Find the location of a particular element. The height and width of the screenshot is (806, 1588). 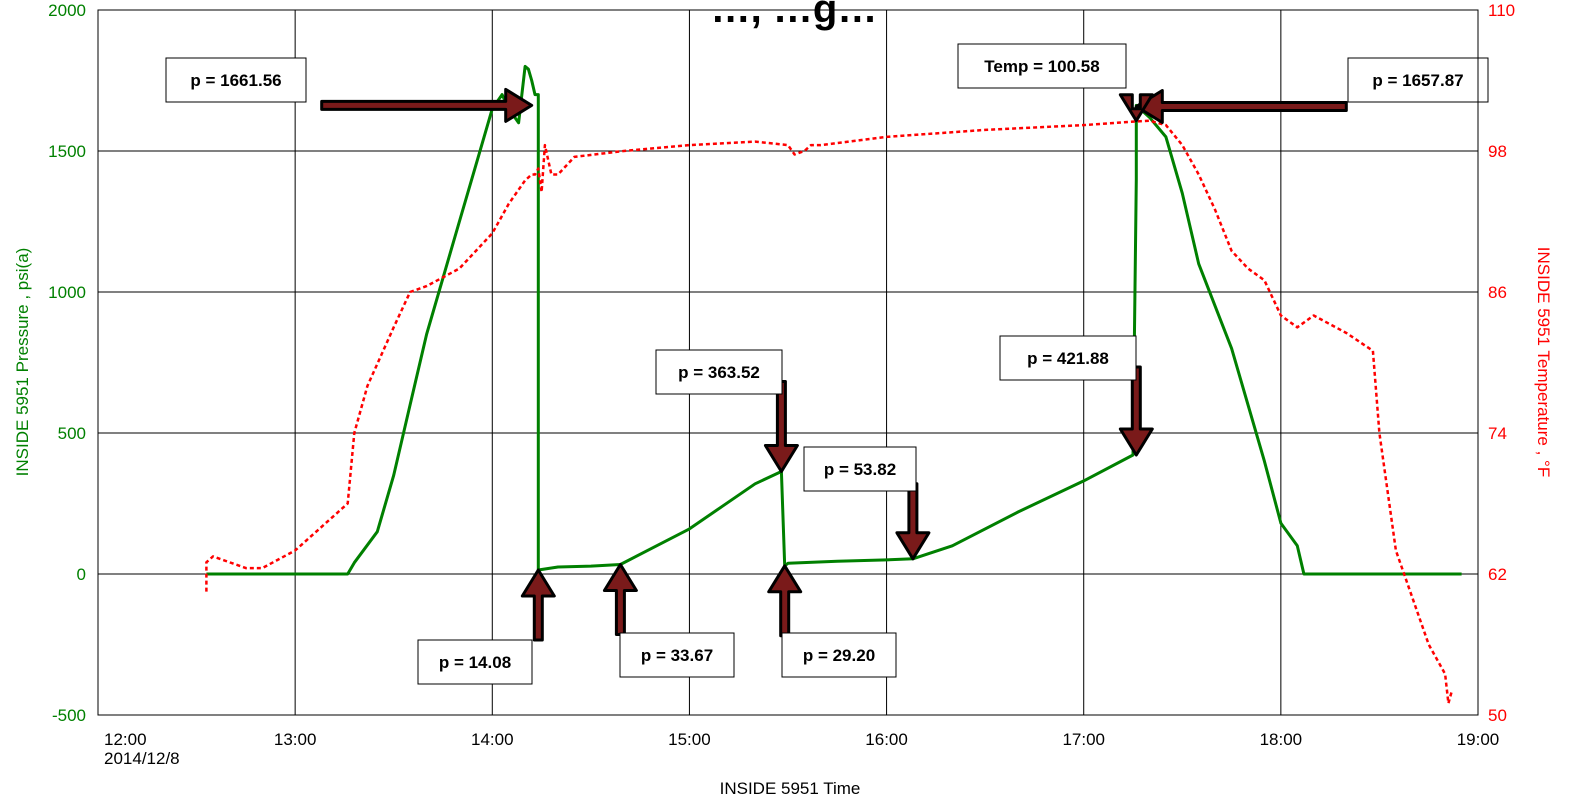

x-date-label: 2014/12/8 is located at coordinates (142, 758).